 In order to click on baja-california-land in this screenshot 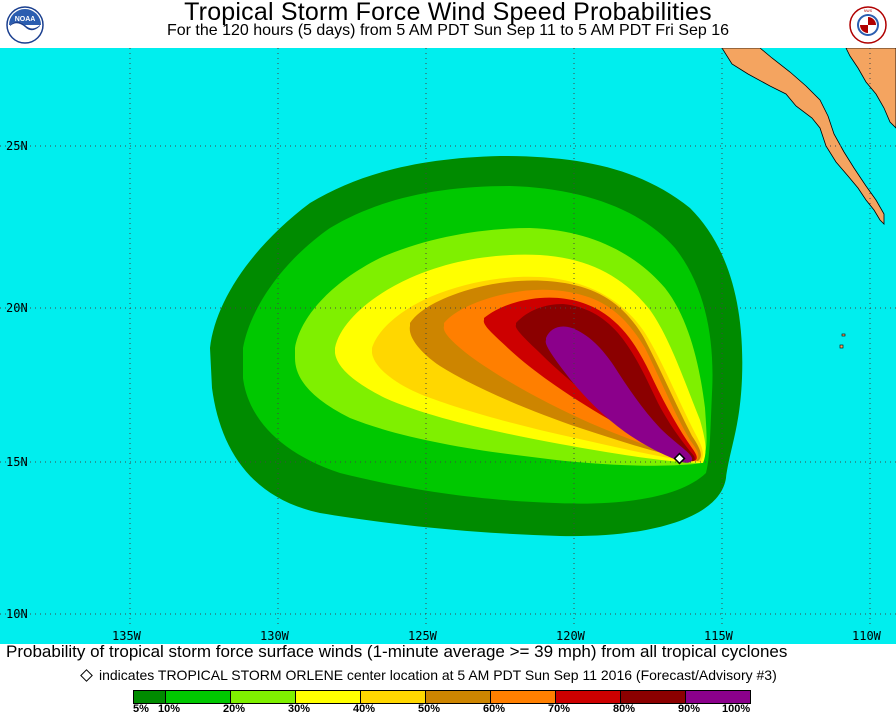, I will do `click(803, 136)`.